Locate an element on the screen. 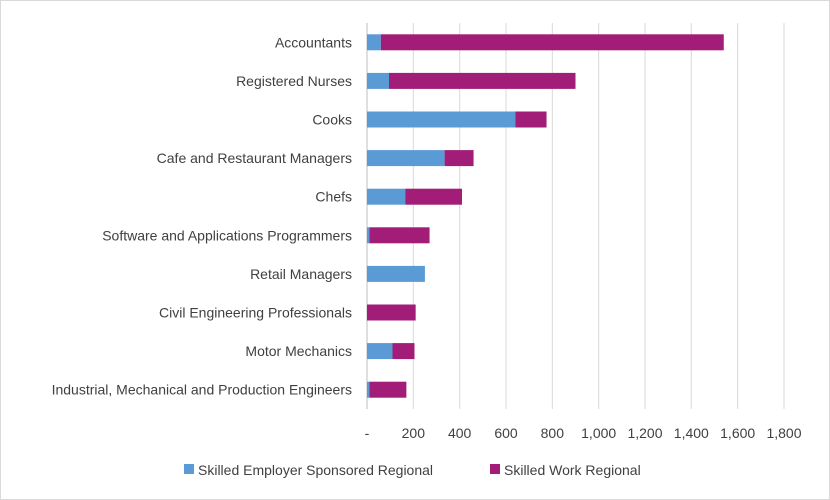  category-label-motor-mechanics: Motor Mechanics is located at coordinates (298, 351).